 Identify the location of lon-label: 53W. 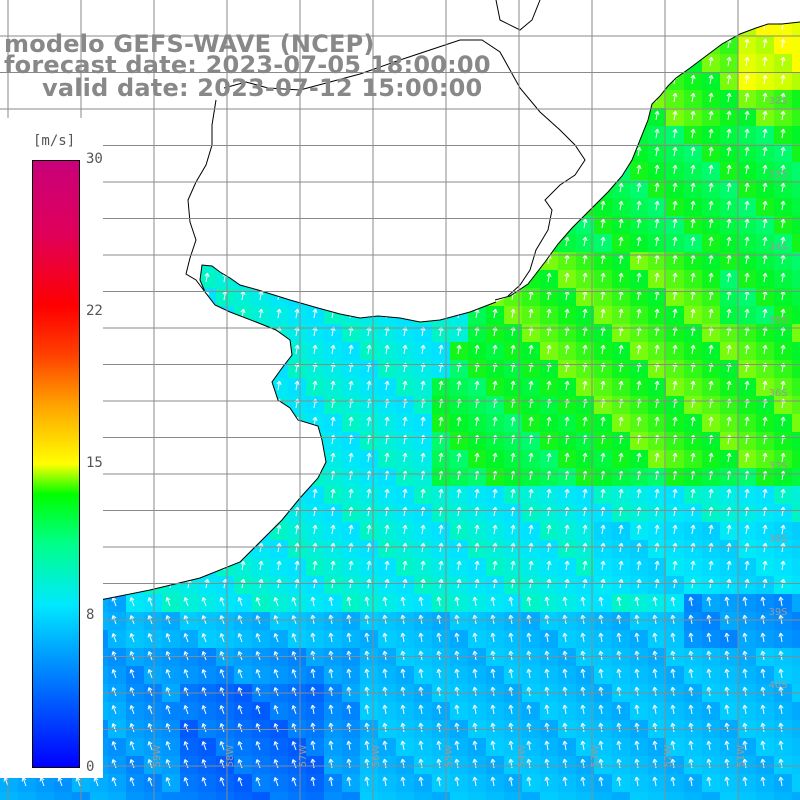
(595, 756).